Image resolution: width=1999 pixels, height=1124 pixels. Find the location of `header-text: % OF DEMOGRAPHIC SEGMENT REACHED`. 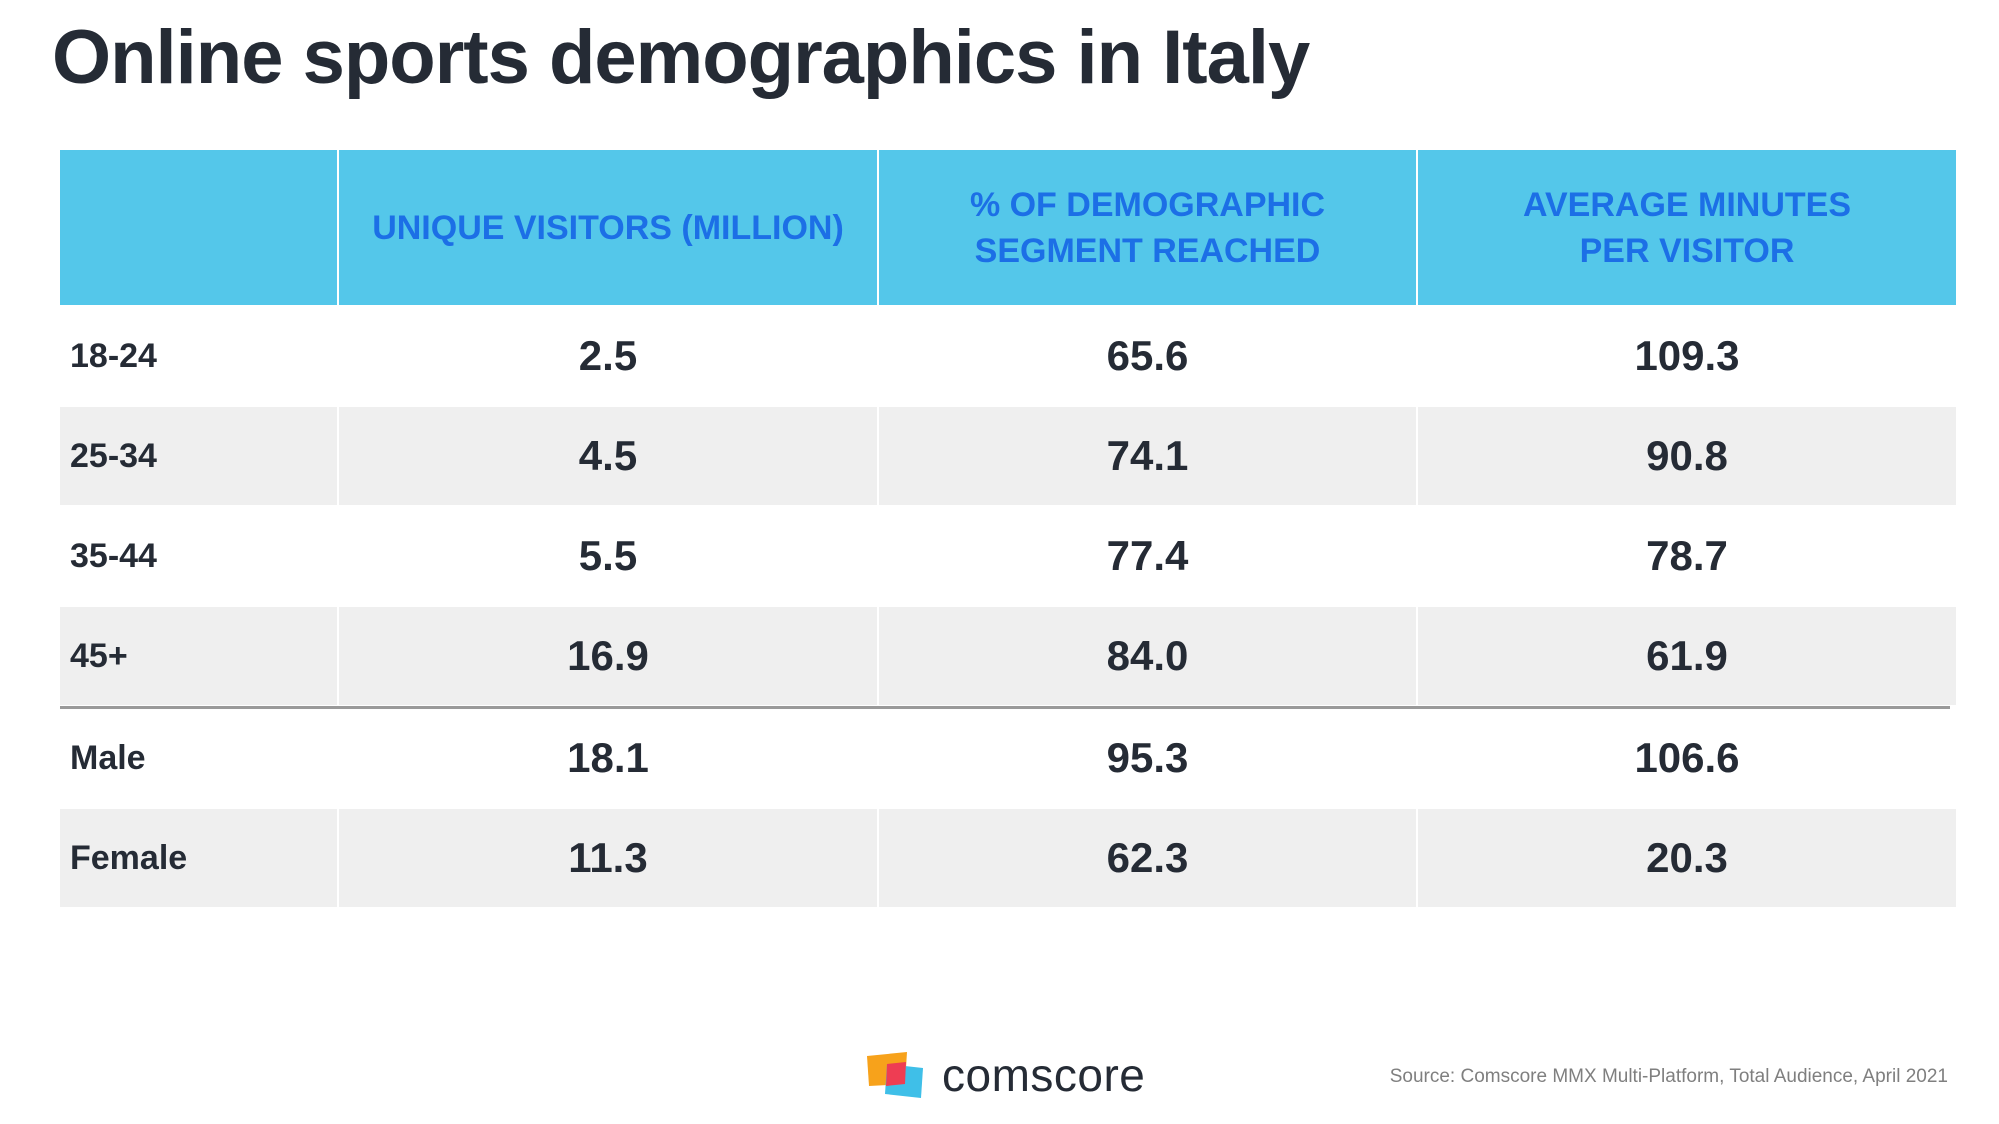

header-text: % OF DEMOGRAPHIC SEGMENT REACHED is located at coordinates (1147, 228).